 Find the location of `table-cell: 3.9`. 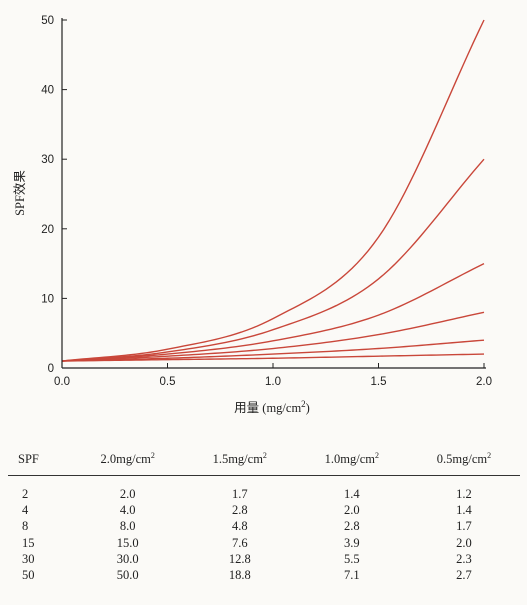

table-cell: 3.9 is located at coordinates (352, 542).